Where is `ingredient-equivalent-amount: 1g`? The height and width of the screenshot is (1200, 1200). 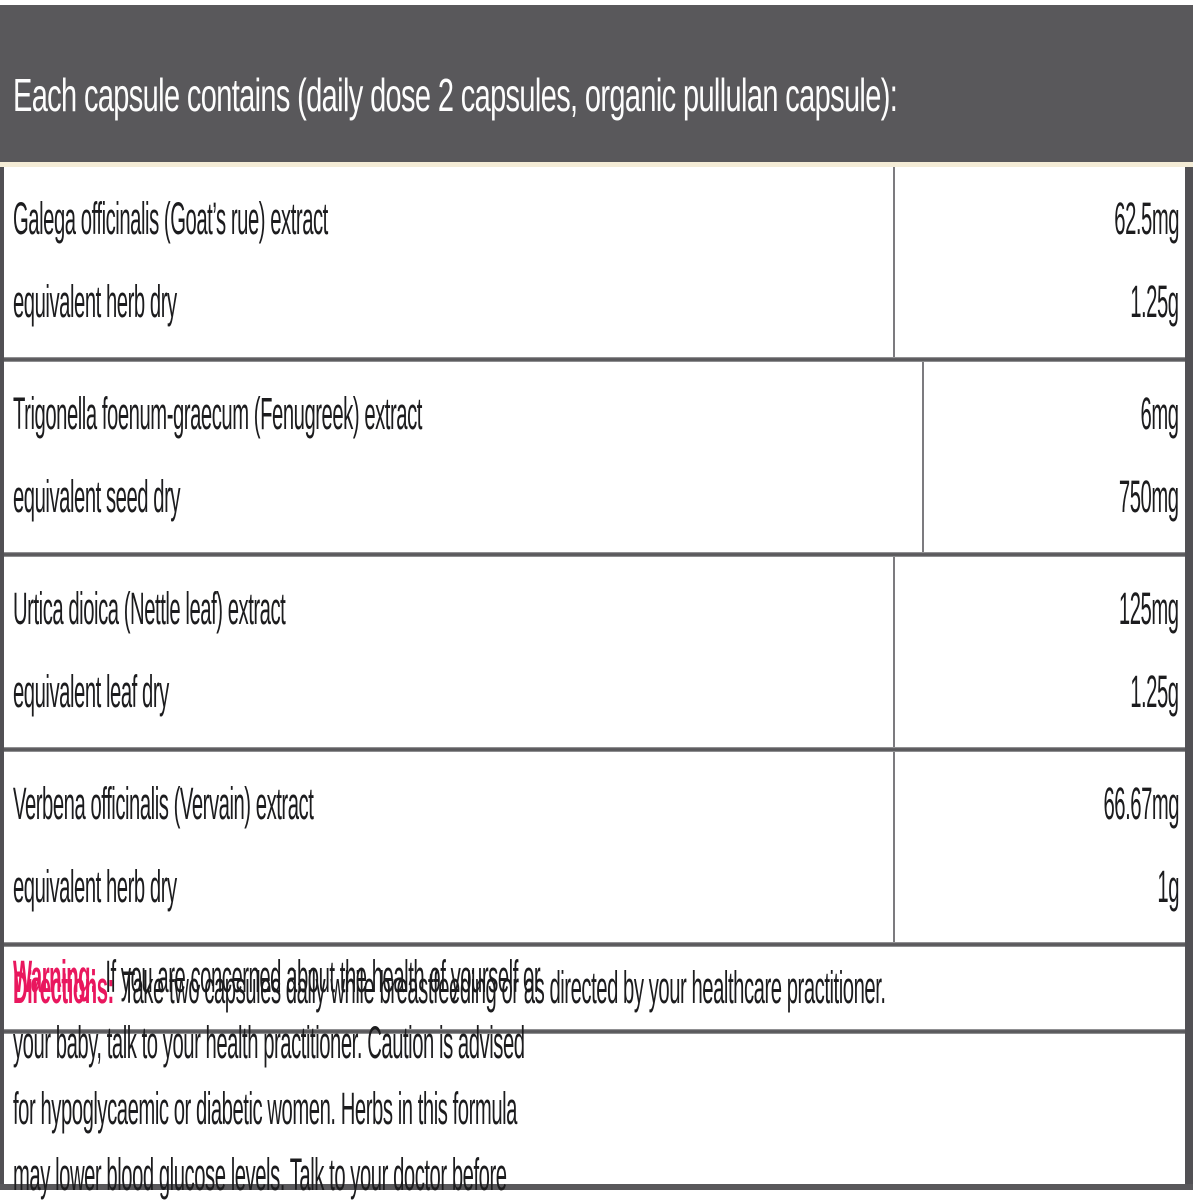
ingredient-equivalent-amount: 1g is located at coordinates (1168, 887).